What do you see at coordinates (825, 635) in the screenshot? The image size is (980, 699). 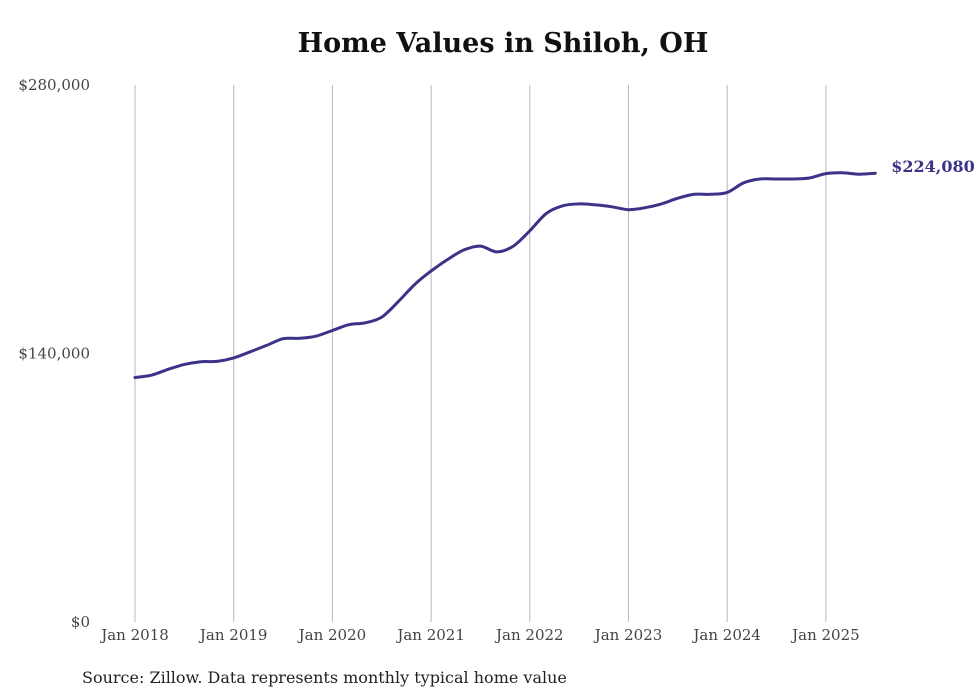 I see `x-tick-label: Jan 2025` at bounding box center [825, 635].